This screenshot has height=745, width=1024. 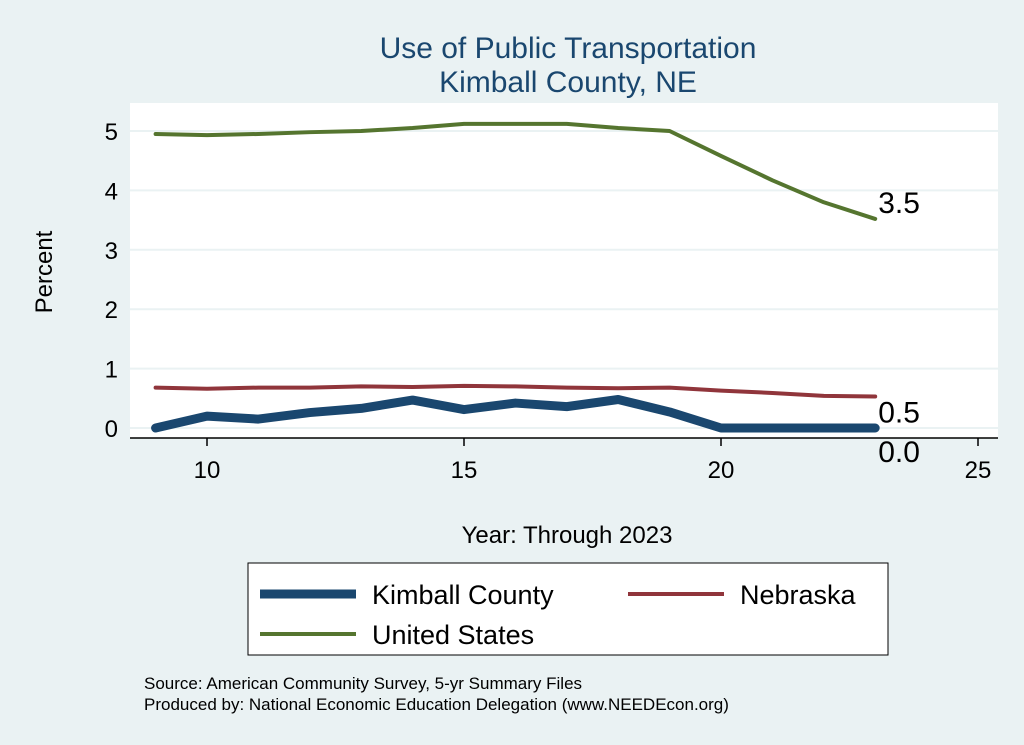 I want to click on y-axis-label: Percent, so click(x=44, y=271).